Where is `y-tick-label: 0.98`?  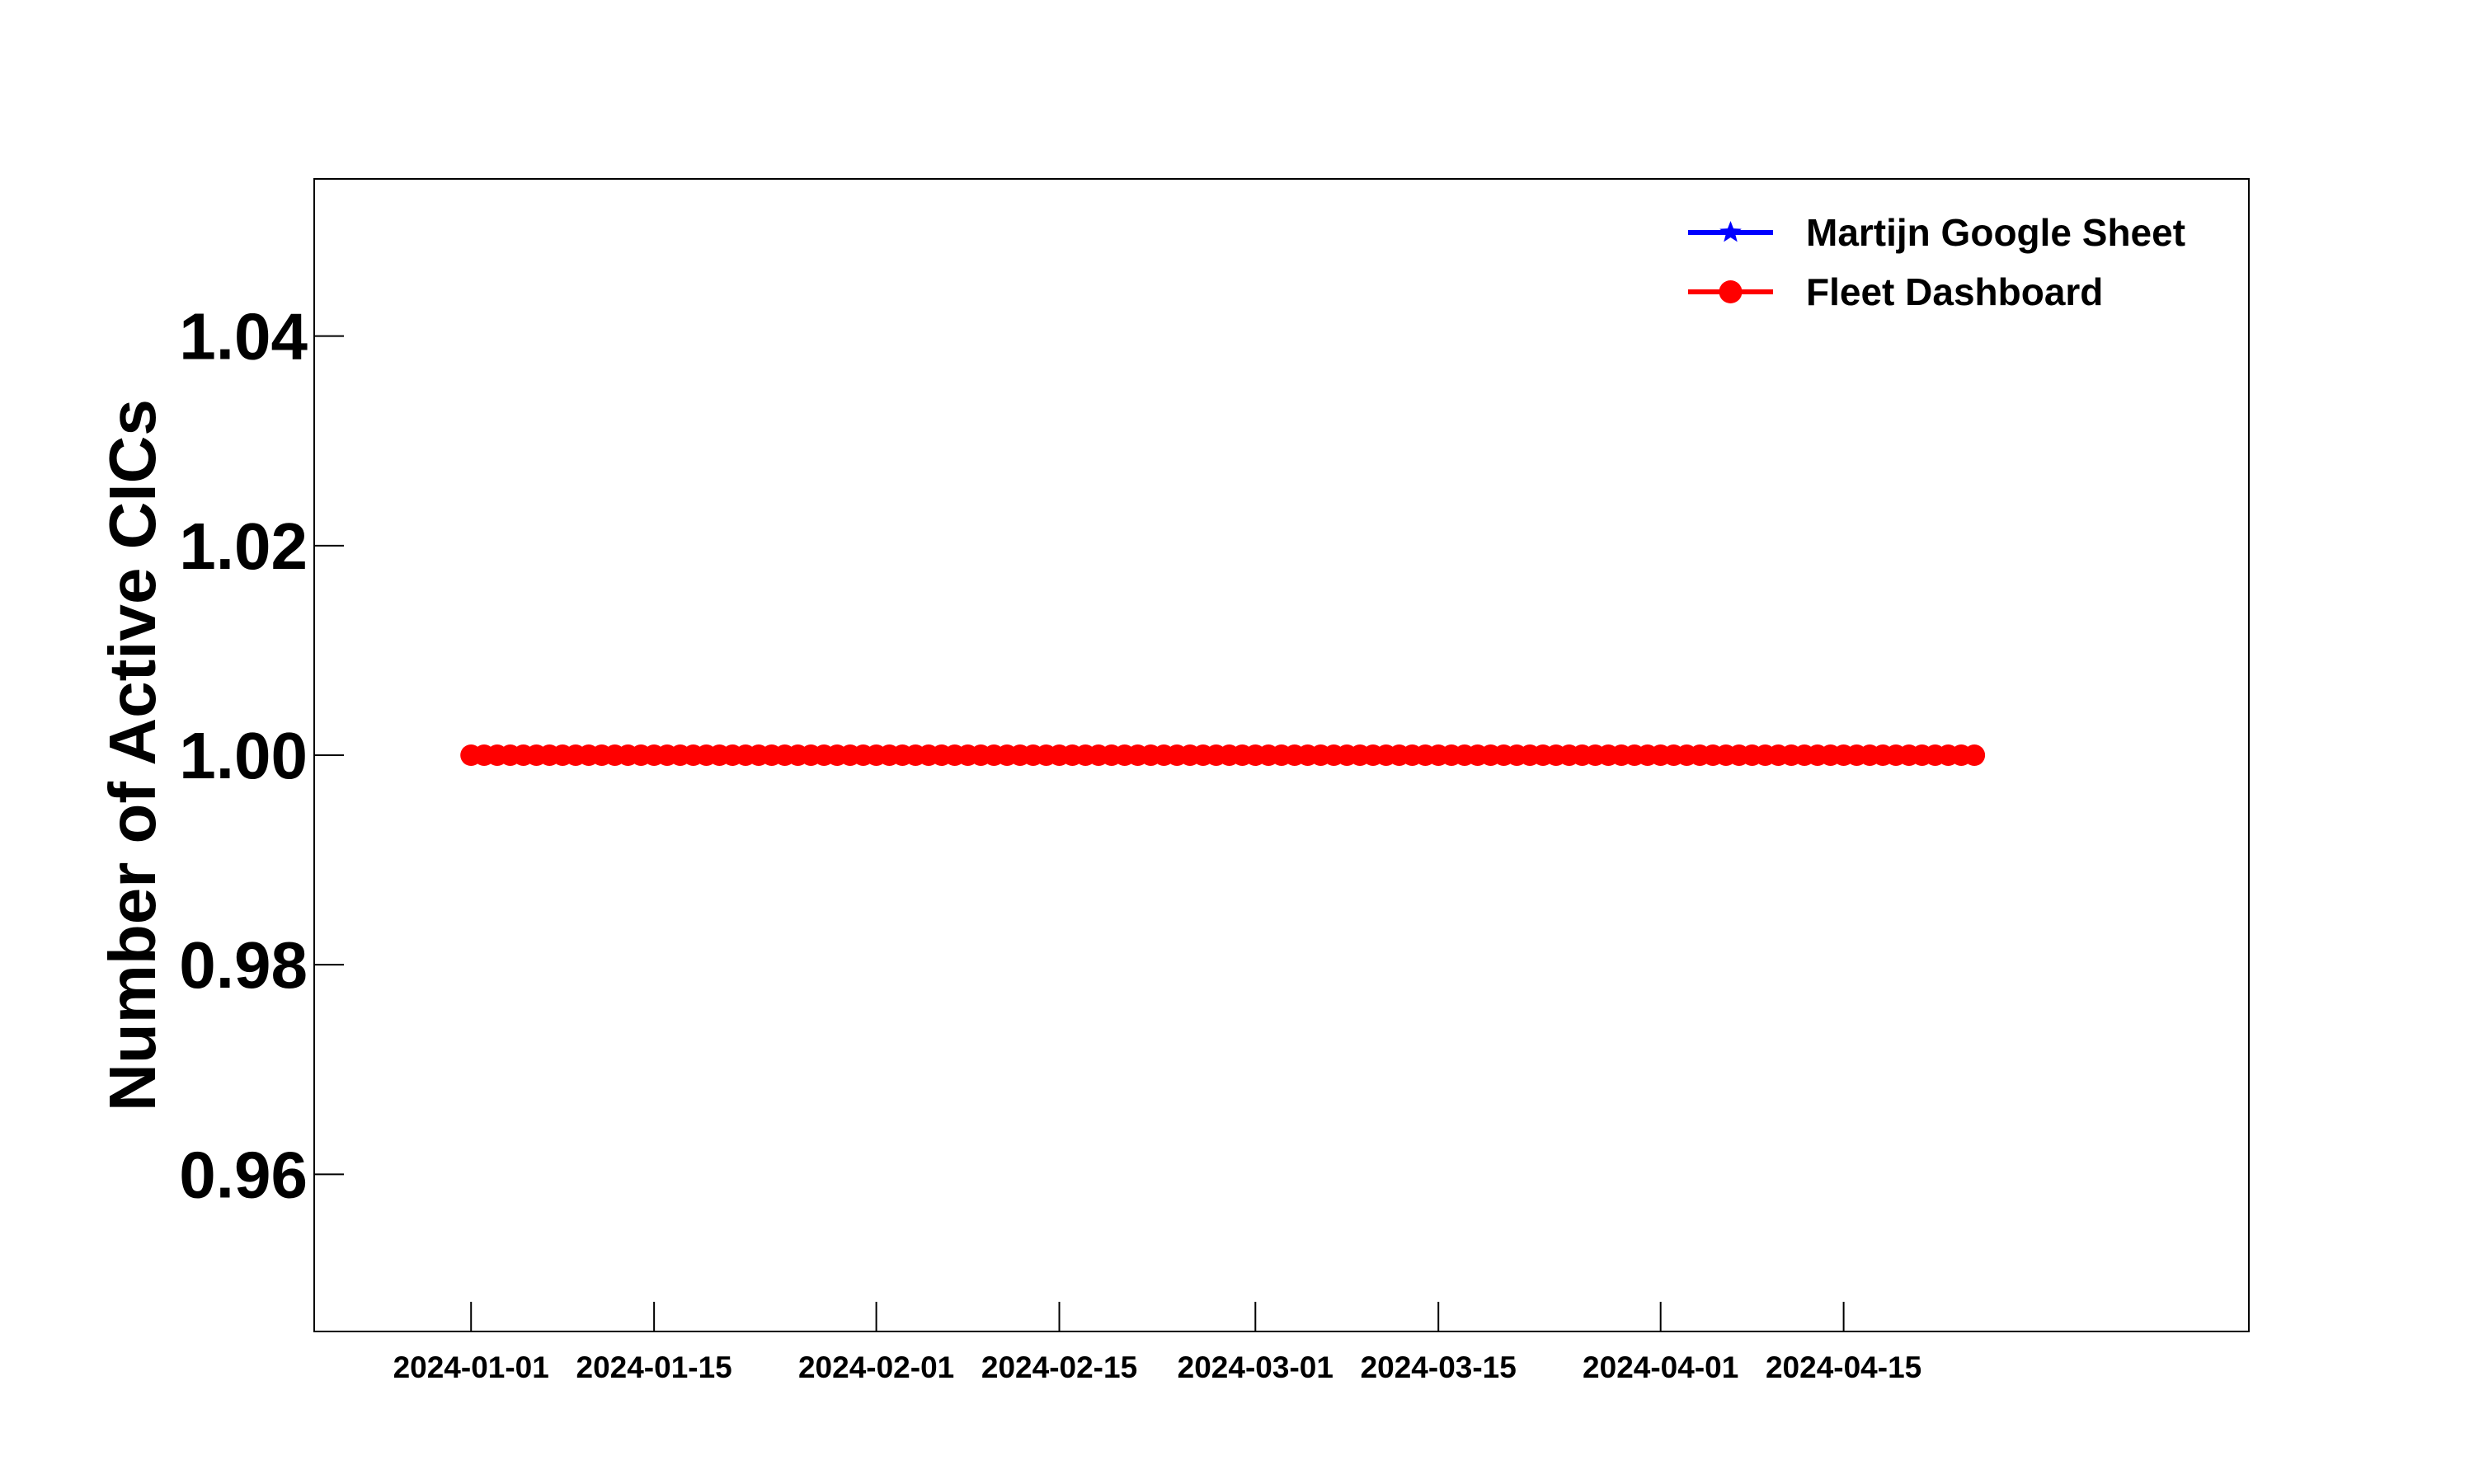 y-tick-label: 0.98 is located at coordinates (243, 965).